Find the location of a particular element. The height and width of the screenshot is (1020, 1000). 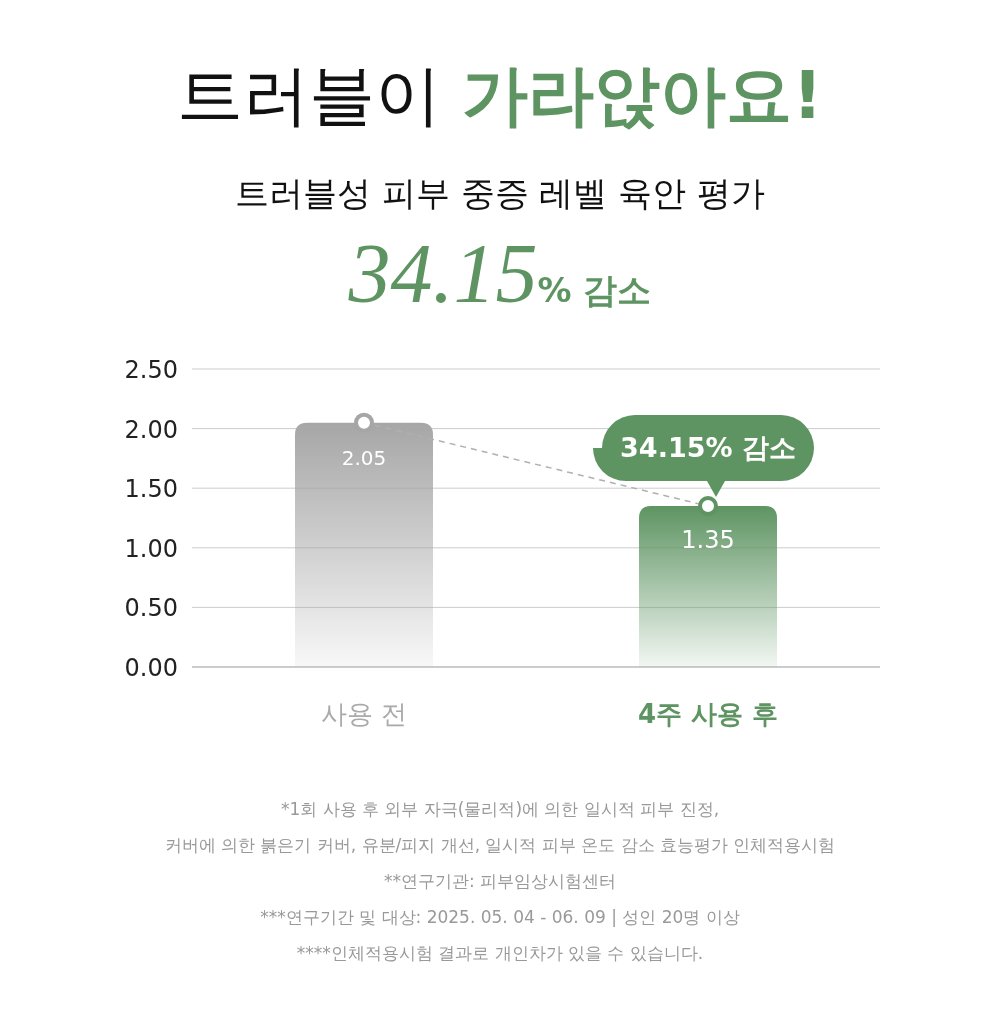

y-tick-label: 1.00 is located at coordinates (151, 548).